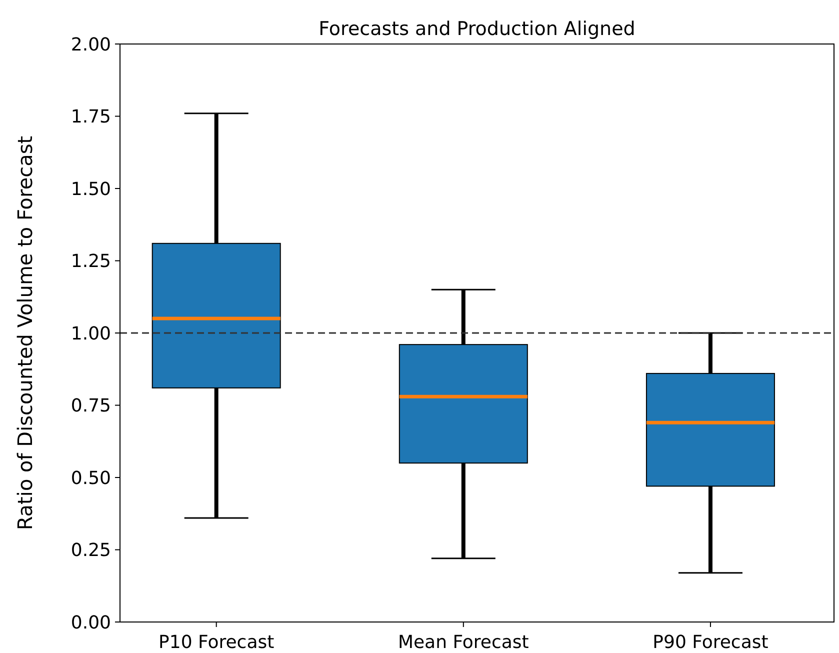 This screenshot has height=653, width=839. I want to click on y-tick-label: 1.25, so click(90, 261).